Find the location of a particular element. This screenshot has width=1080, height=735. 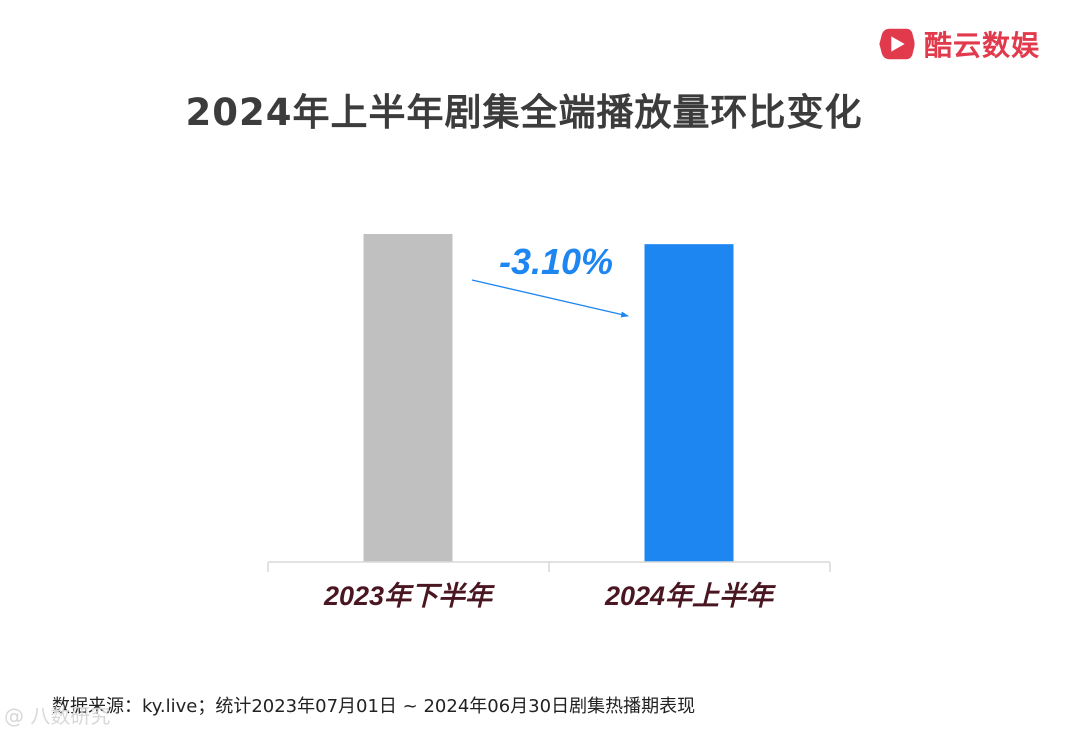

x-tick-label-1: 2023年下半年 is located at coordinates (409, 596).